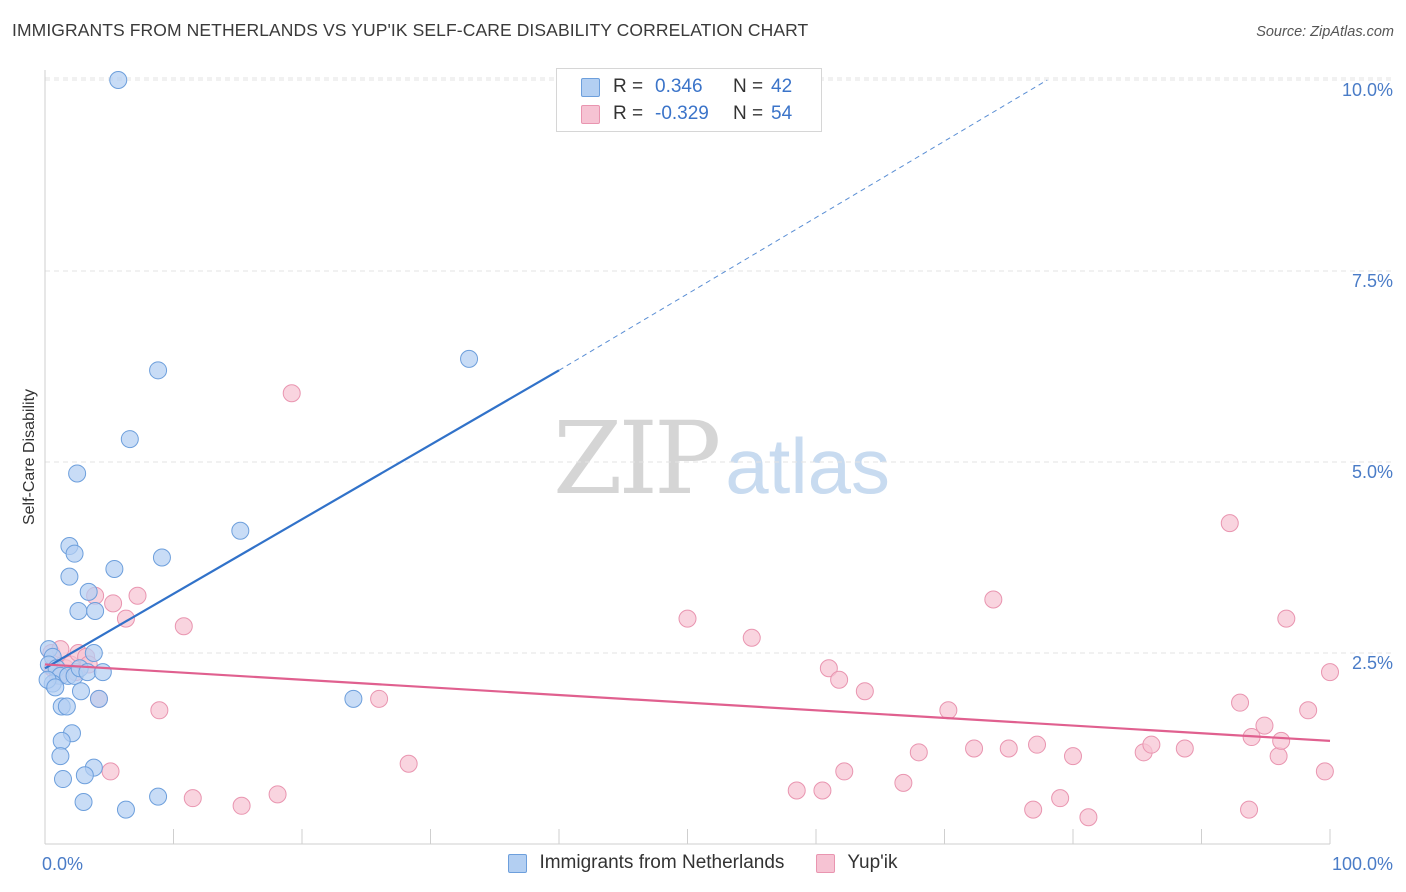 This screenshot has height=892, width=1406. I want to click on watermark-atlas: atlas, so click(808, 466).